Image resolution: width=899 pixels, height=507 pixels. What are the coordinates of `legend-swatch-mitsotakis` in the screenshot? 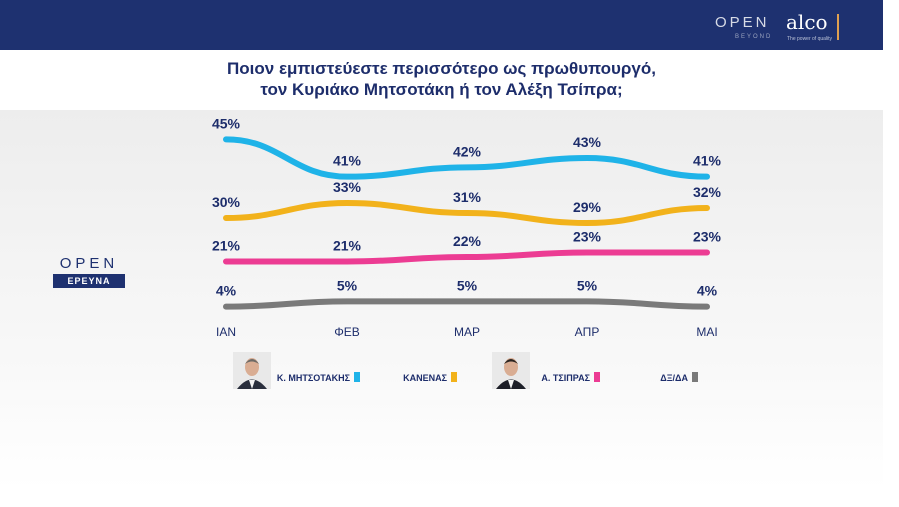 It's located at (357, 377).